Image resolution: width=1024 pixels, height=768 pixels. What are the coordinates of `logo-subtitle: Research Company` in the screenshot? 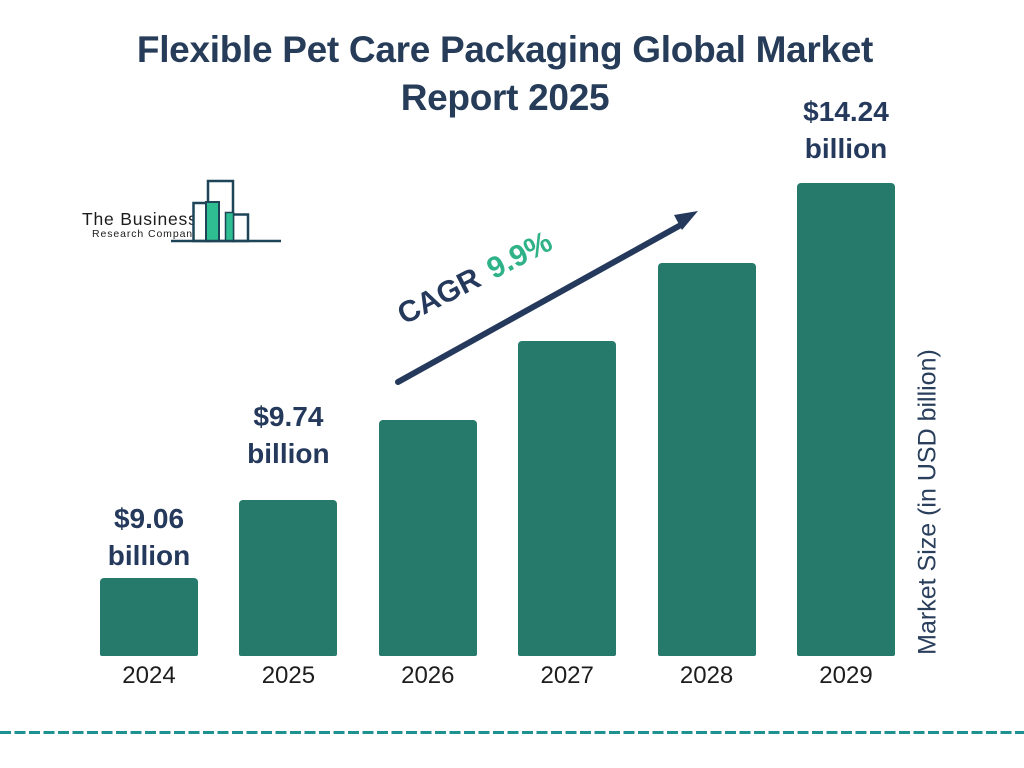 It's located at (145, 234).